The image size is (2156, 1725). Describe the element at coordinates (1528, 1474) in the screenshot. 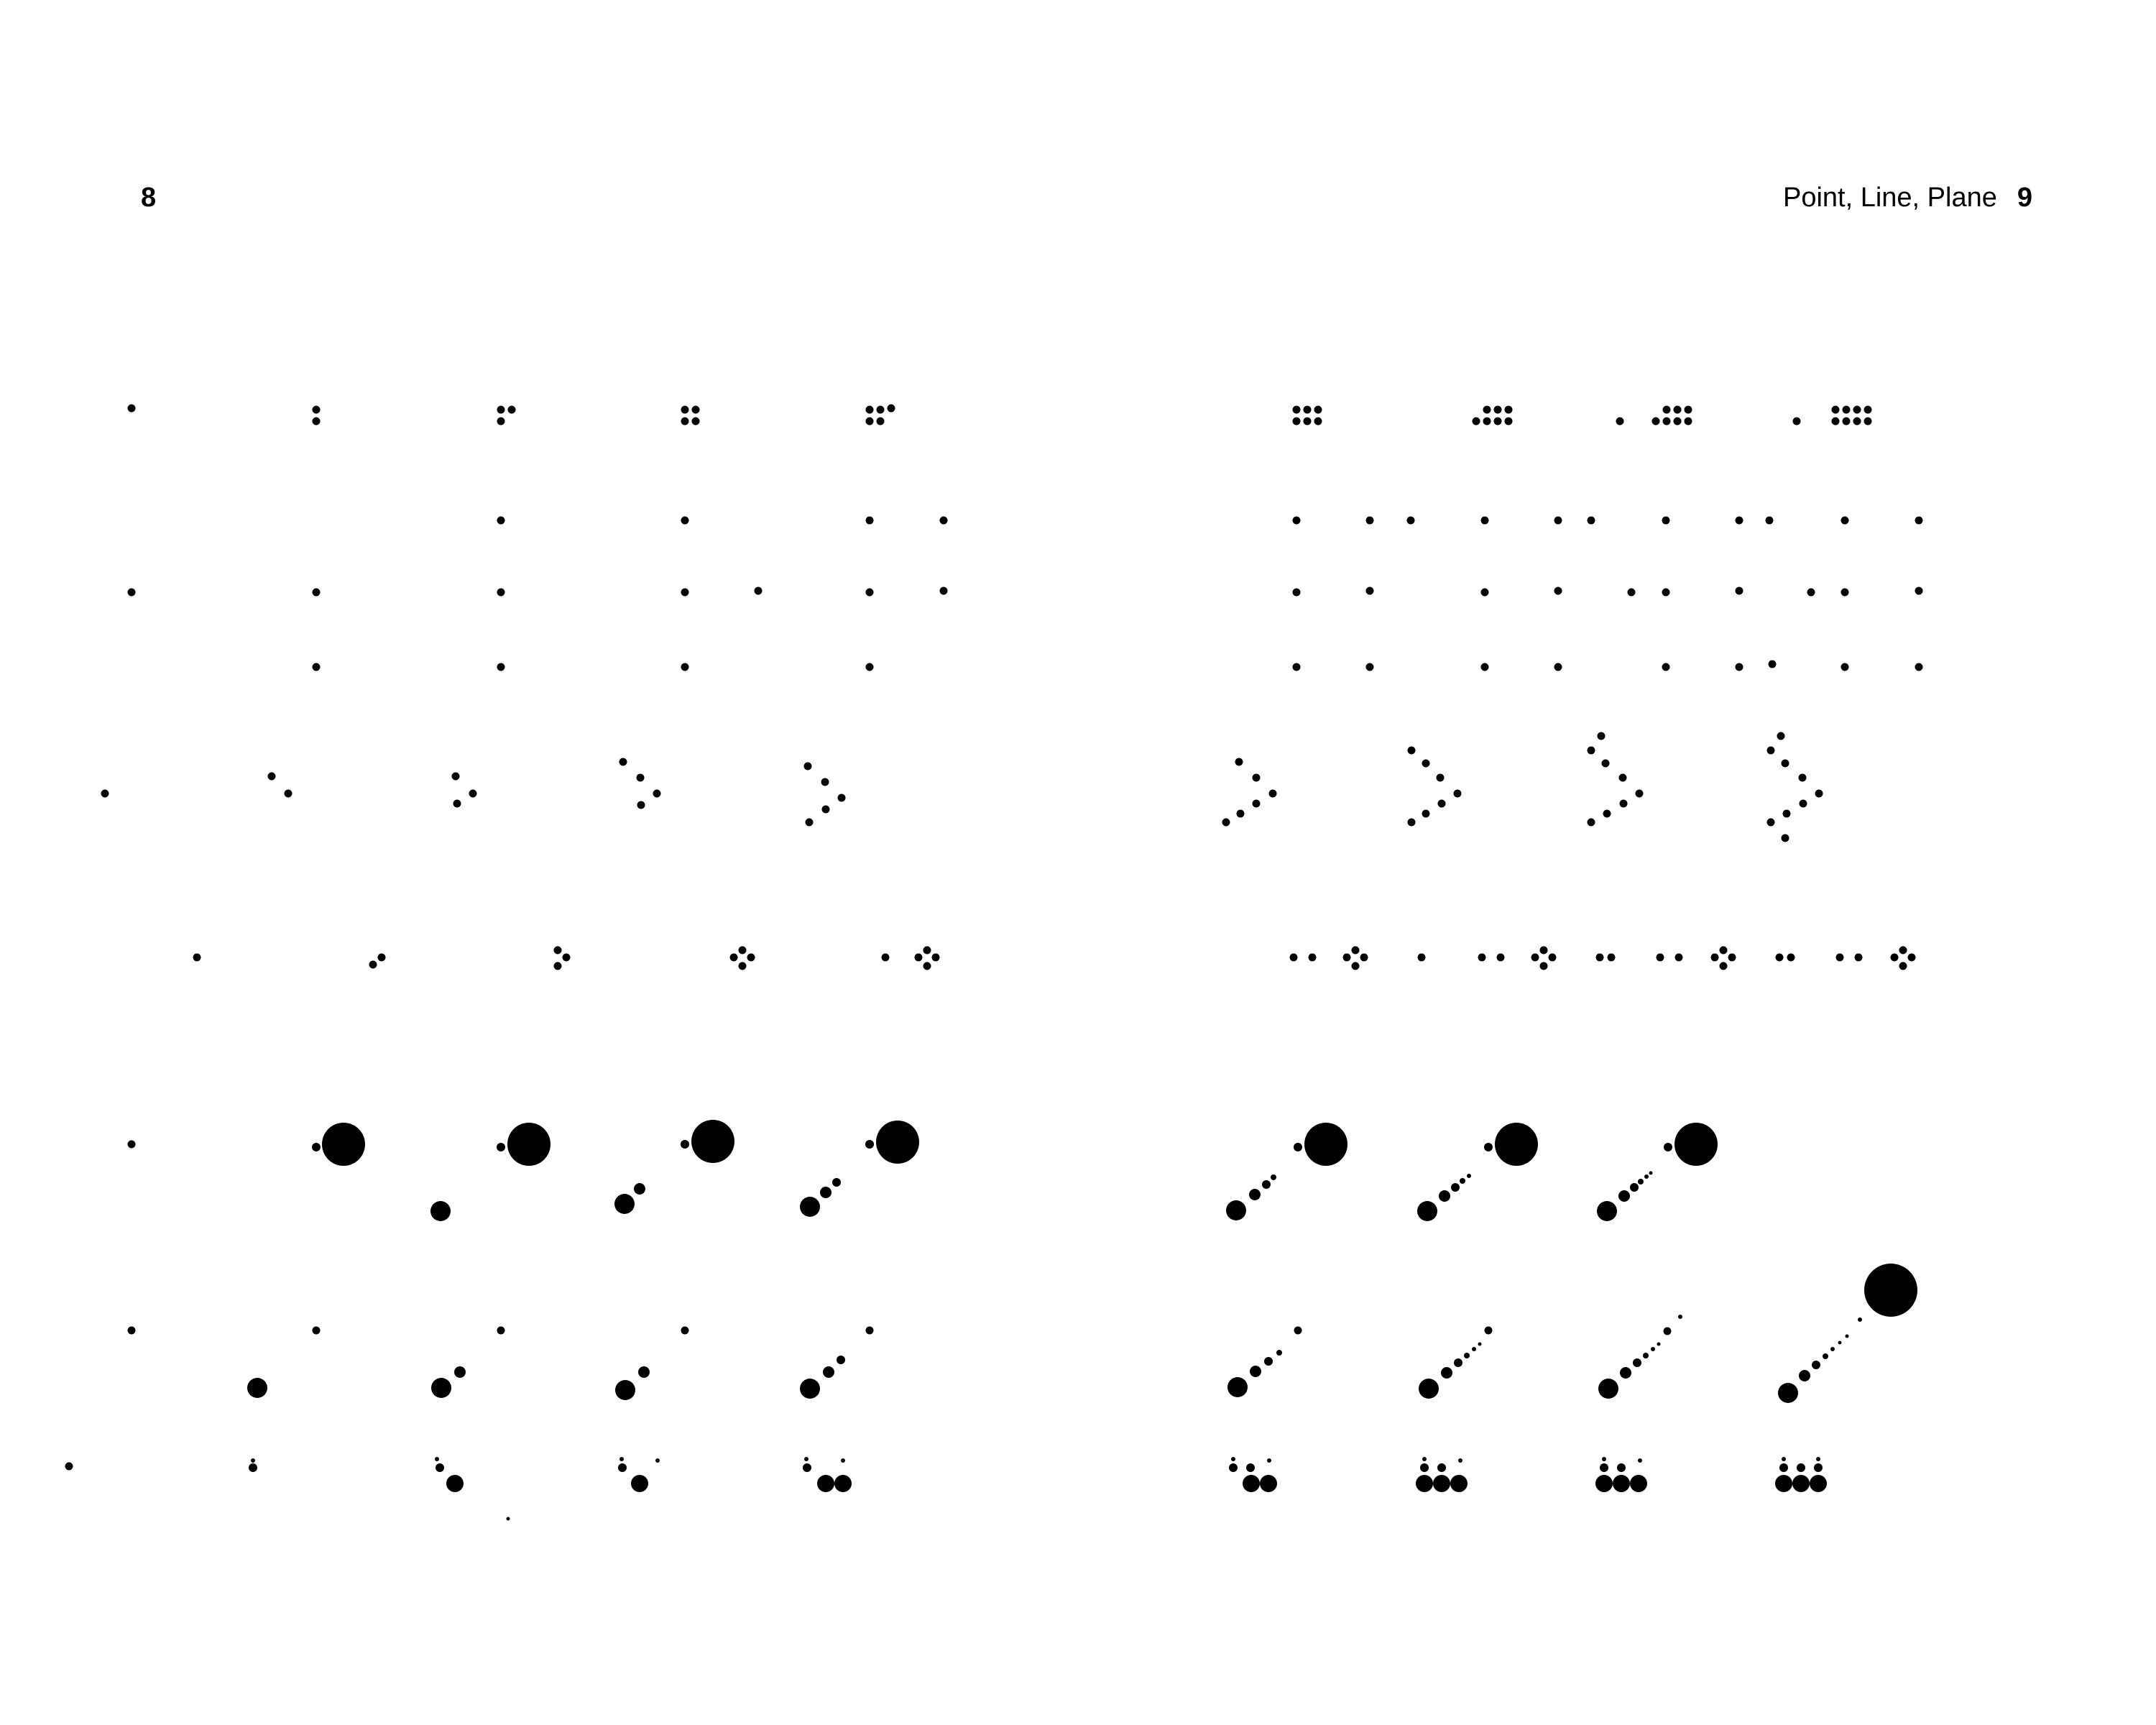

I see `dot-scale-row-7-right` at that location.